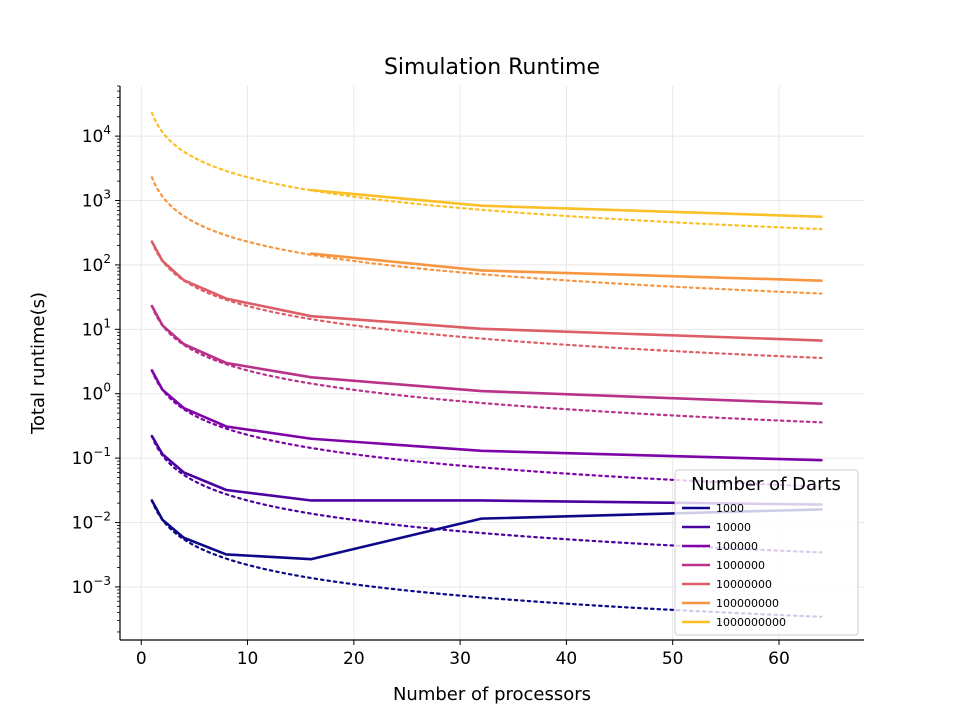  I want to click on x-tick-label: 20, so click(354, 659).